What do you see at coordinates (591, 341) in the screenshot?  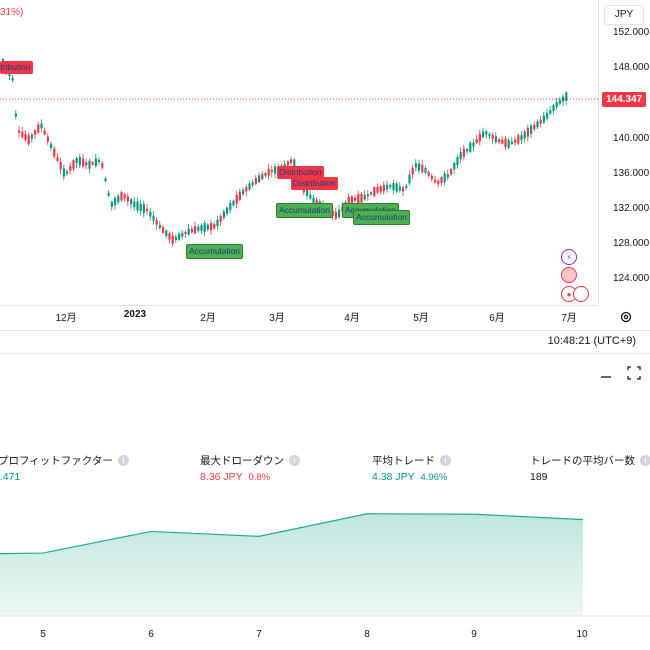 I see `clock: 10:48:21 (UTC+9)` at bounding box center [591, 341].